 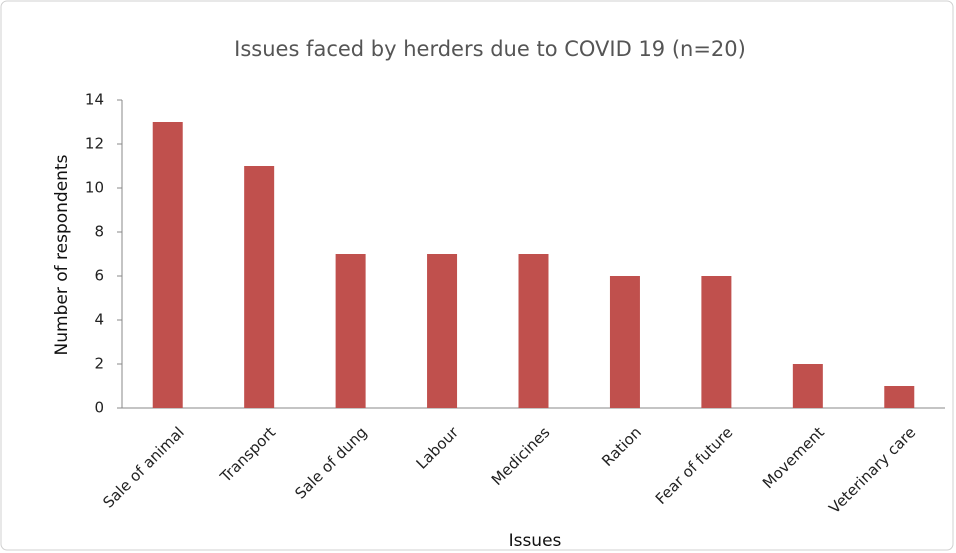 What do you see at coordinates (99, 408) in the screenshot?
I see `y-tick-label: 0` at bounding box center [99, 408].